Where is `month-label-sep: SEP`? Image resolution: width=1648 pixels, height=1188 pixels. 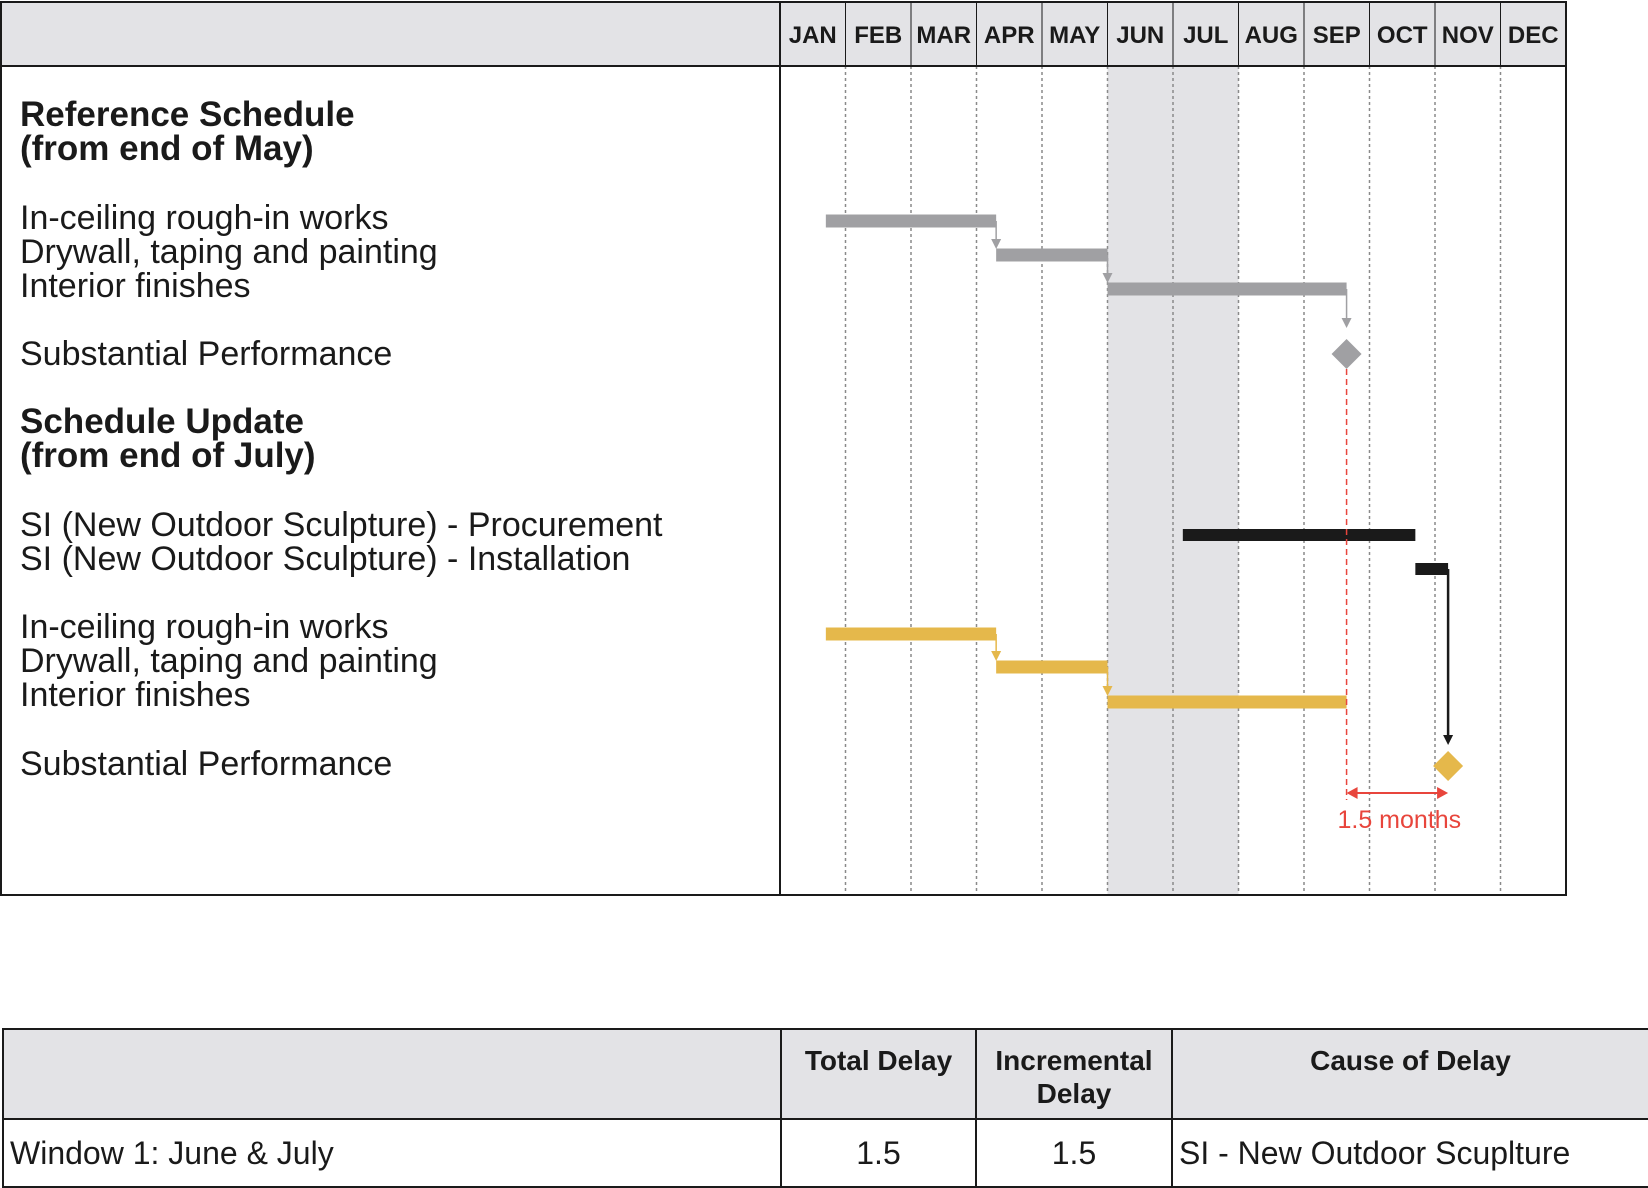 month-label-sep: SEP is located at coordinates (1337, 35).